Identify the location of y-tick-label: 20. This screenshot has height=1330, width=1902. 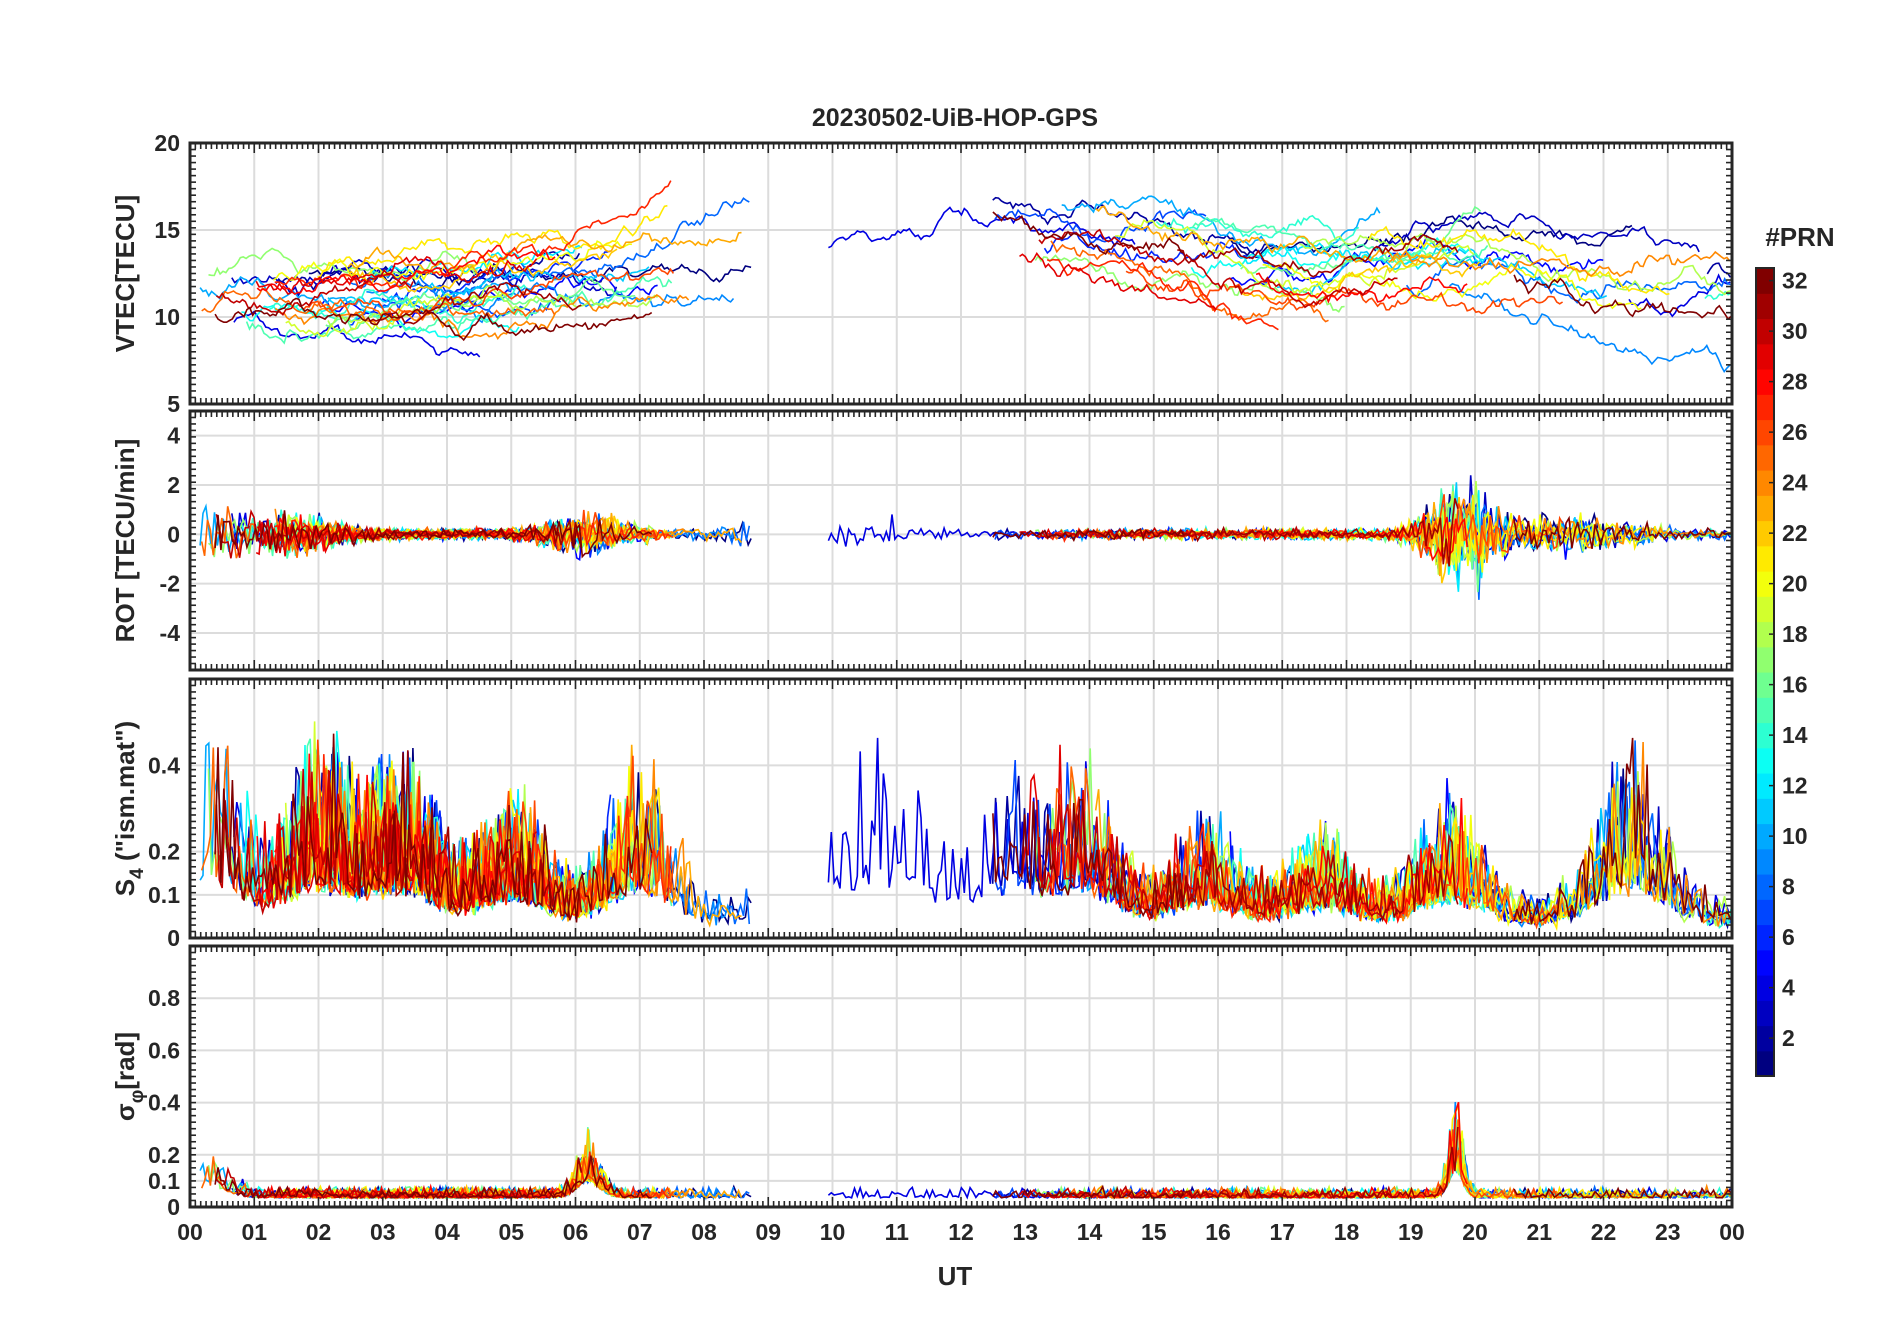
(167, 143).